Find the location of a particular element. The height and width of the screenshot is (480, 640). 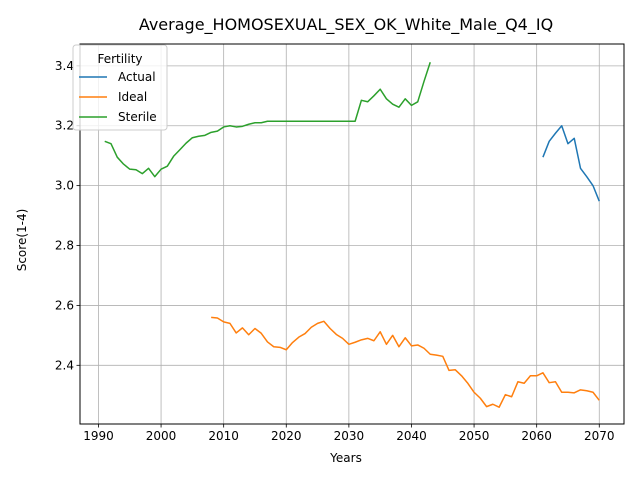

legend-label-actual: Actual is located at coordinates (137, 77).